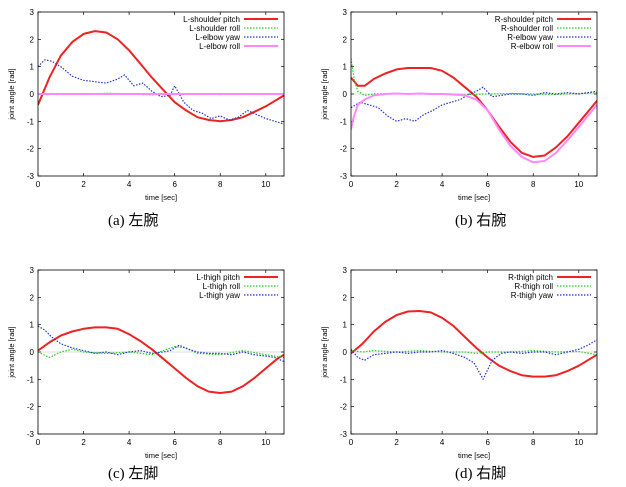 This screenshot has height=487, width=626. I want to click on series-line-r-thigh-pitch, so click(474, 344).